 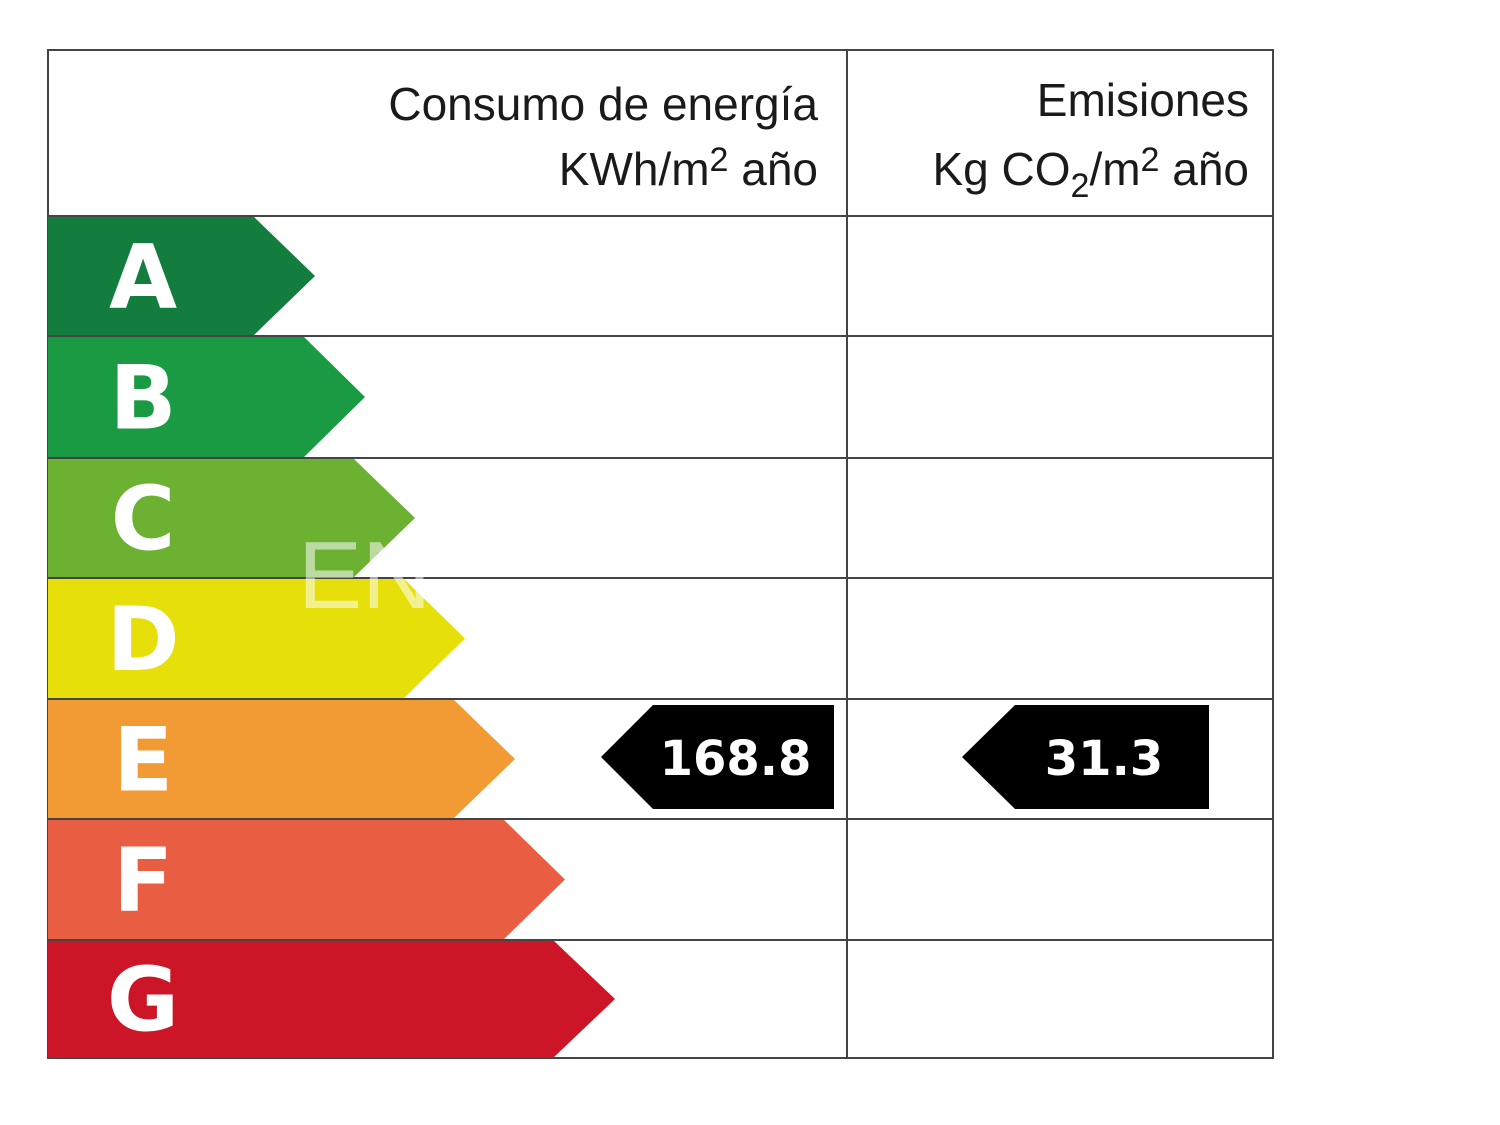 What do you see at coordinates (256, 638) in the screenshot?
I see `class-arrow-d` at bounding box center [256, 638].